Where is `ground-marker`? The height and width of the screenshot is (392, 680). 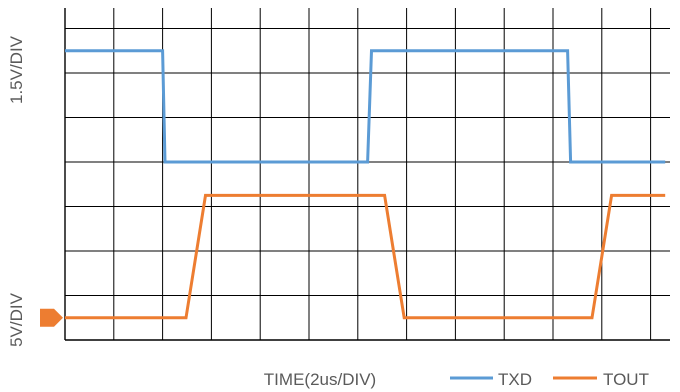 ground-marker is located at coordinates (51, 317).